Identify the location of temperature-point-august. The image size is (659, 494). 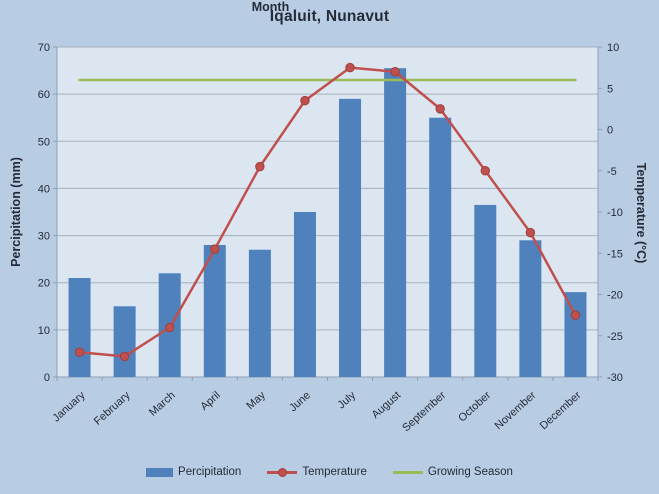
(395, 72).